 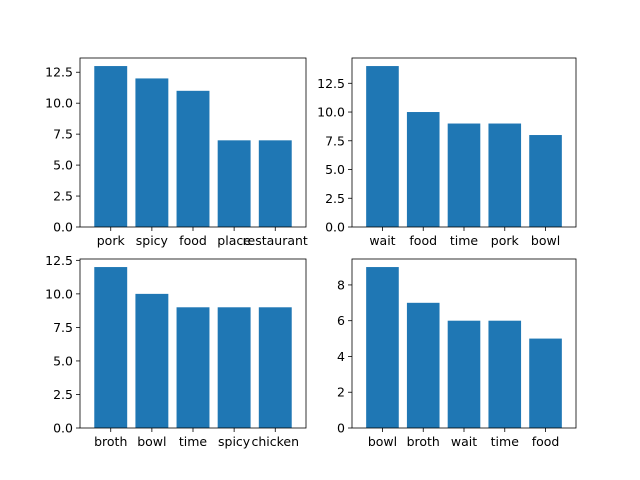 What do you see at coordinates (341, 392) in the screenshot?
I see `y-tick-label: 2` at bounding box center [341, 392].